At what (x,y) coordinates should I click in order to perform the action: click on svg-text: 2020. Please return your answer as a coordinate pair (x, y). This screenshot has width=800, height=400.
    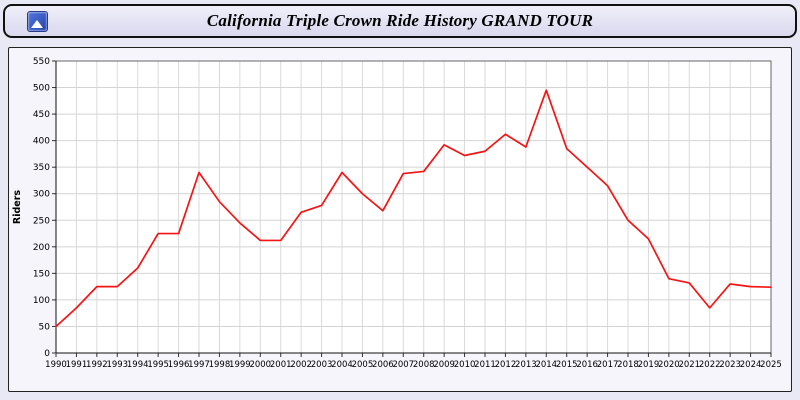
    Looking at the image, I should click on (669, 365).